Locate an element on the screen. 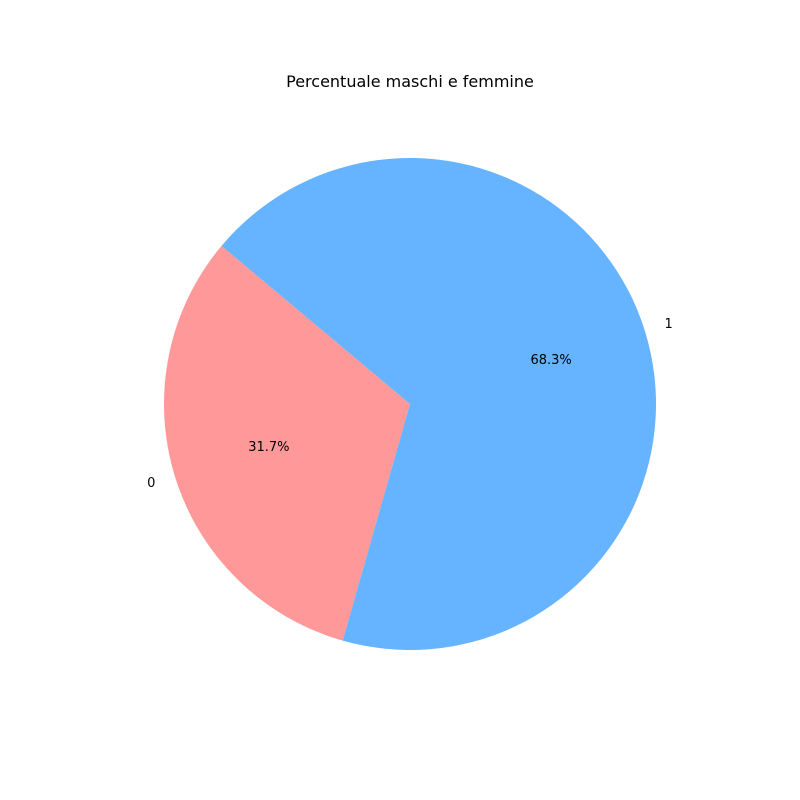 The height and width of the screenshot is (800, 800). slice-percent-0: 31.7% is located at coordinates (268, 447).